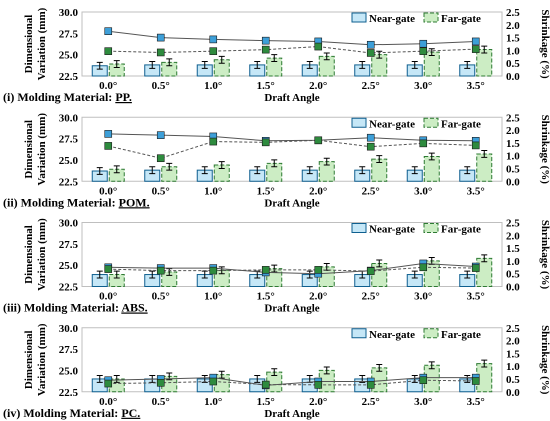 Image resolution: width=550 pixels, height=421 pixels. What do you see at coordinates (371, 86) in the screenshot?
I see `x-tick-label: 2.5°` at bounding box center [371, 86].